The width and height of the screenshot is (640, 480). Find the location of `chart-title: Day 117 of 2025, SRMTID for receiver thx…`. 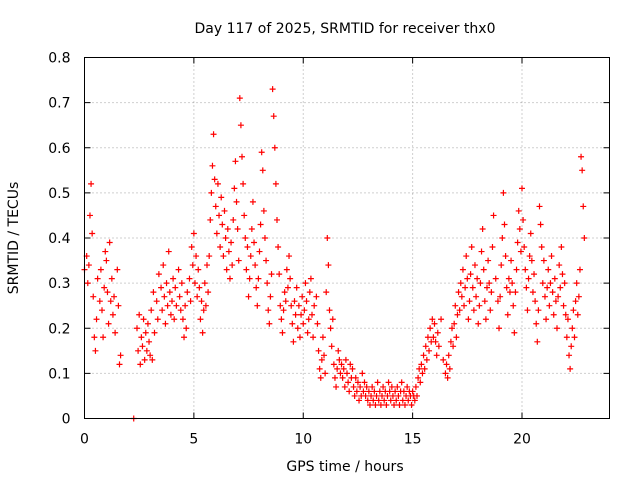

chart-title: Day 117 of 2025, SRMTID for receiver thx… is located at coordinates (345, 29).